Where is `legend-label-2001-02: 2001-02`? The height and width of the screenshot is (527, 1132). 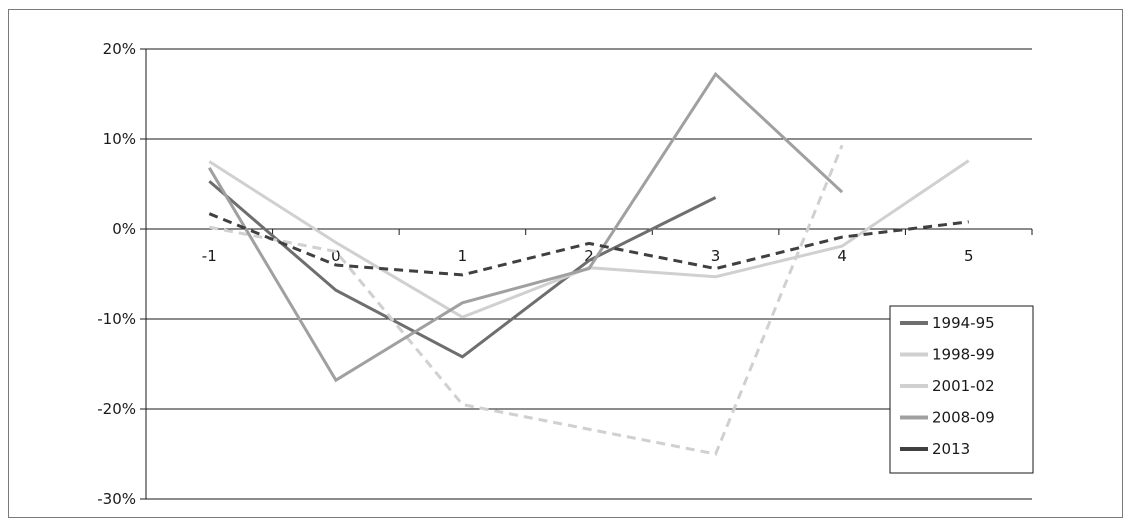
legend-label-2001-02: 2001-02 is located at coordinates (963, 386).